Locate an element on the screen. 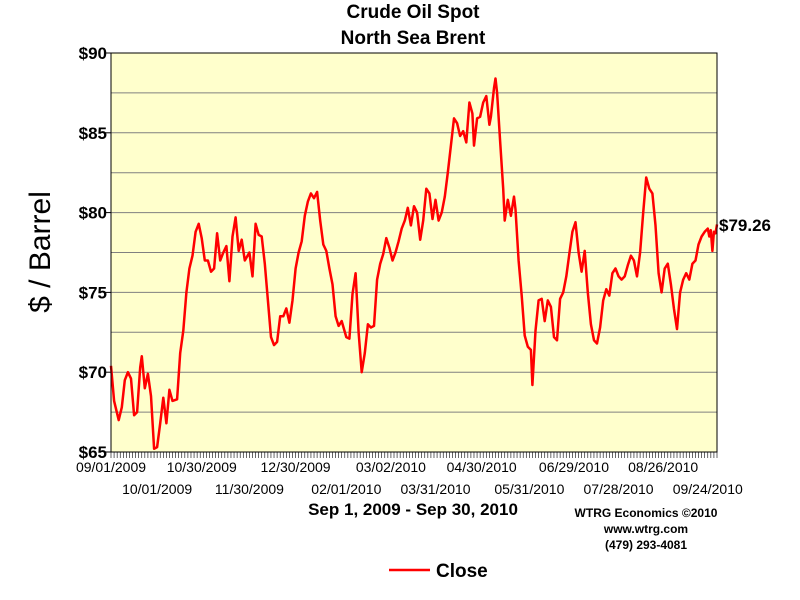 This screenshot has width=800, height=600. x-tick-label: 05/31/2010 is located at coordinates (529, 489).